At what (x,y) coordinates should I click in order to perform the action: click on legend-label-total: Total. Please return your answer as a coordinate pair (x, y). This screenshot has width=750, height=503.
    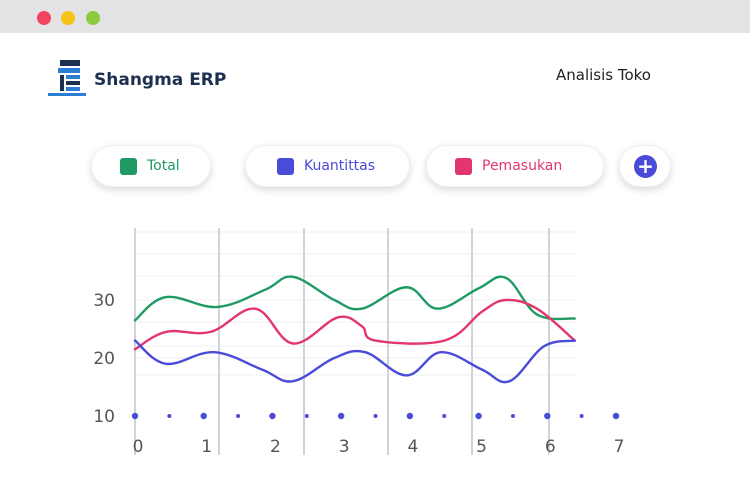
    Looking at the image, I should click on (163, 166).